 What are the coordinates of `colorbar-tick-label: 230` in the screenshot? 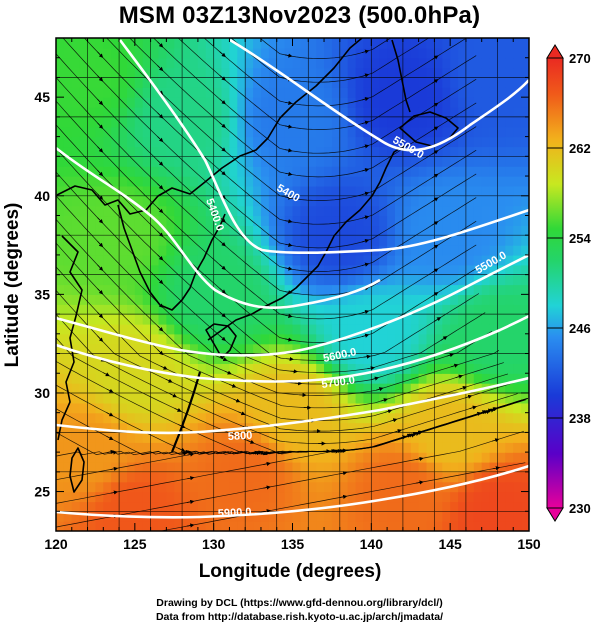 It's located at (580, 508).